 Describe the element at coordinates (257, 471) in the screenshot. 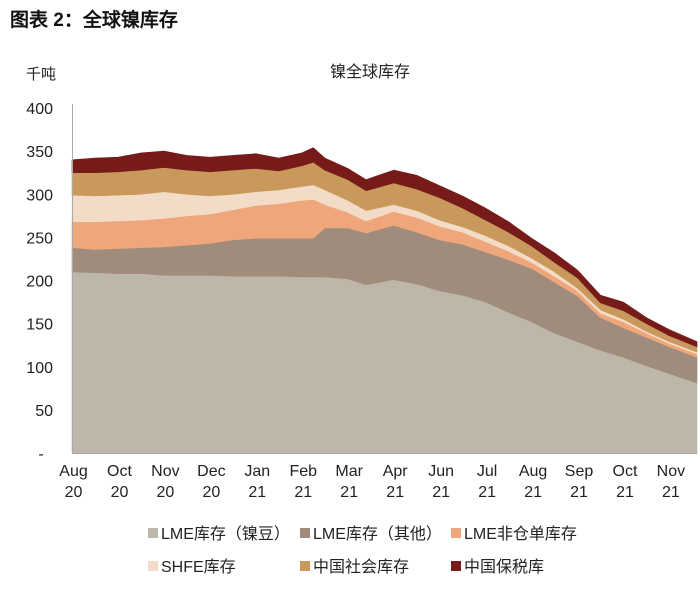

I see `x-tick-month: Jan` at that location.